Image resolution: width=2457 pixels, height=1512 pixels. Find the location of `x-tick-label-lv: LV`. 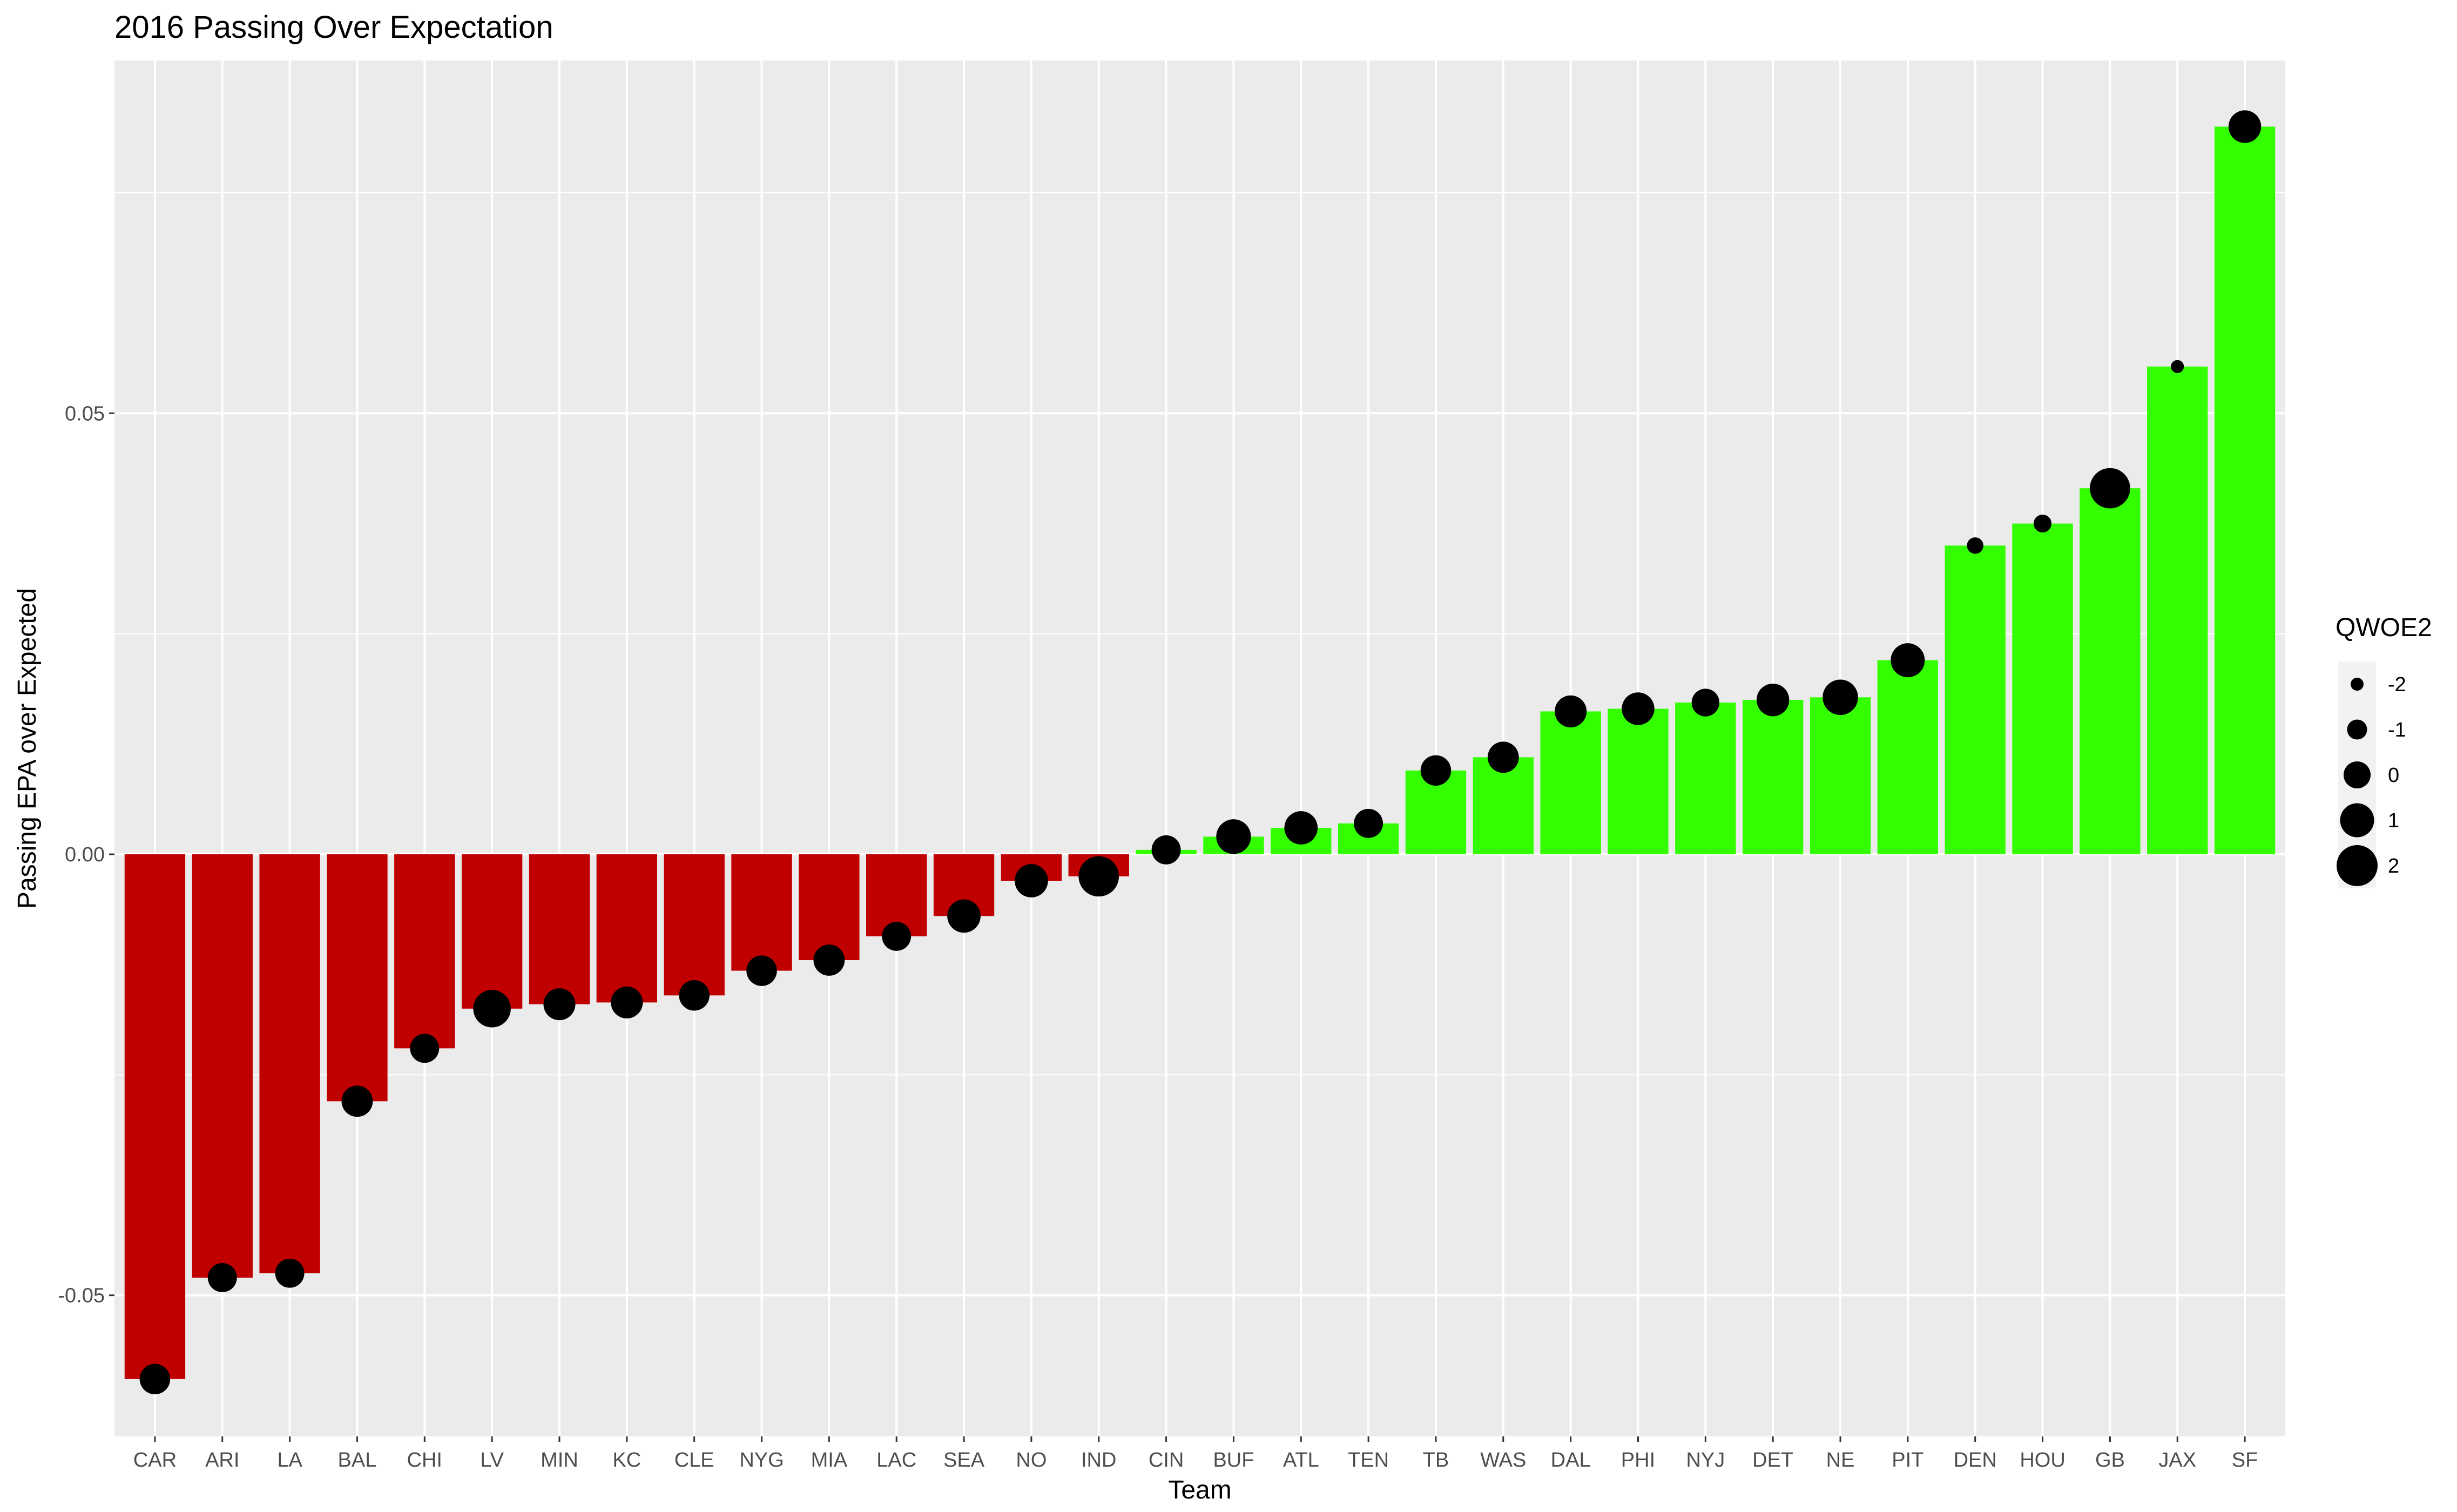

x-tick-label-lv: LV is located at coordinates (492, 1460).